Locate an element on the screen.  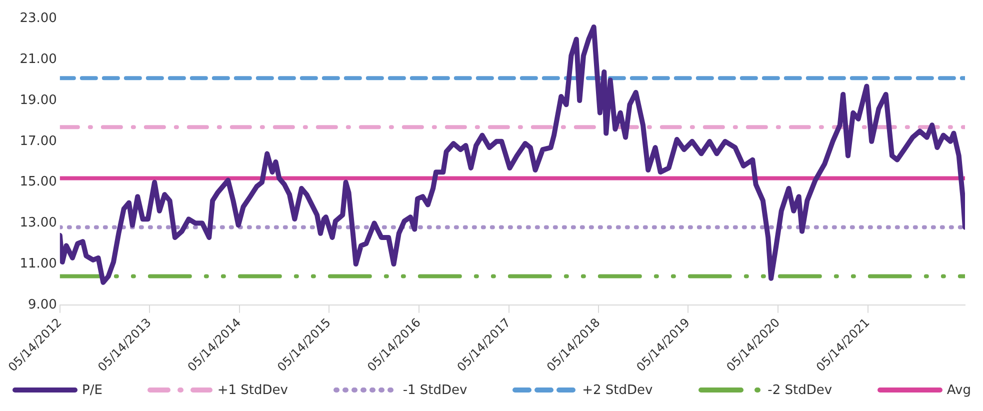
legend-label: -1 StdDev is located at coordinates (435, 390).